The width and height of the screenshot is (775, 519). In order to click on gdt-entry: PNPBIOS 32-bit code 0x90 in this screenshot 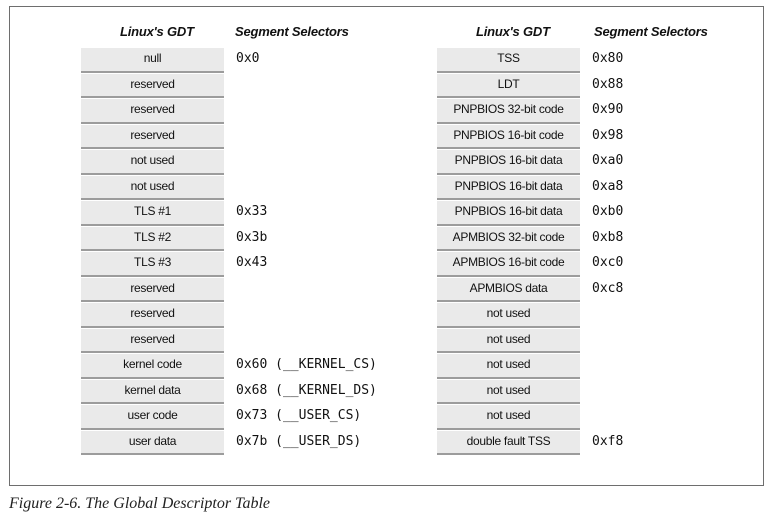, I will do `click(530, 111)`.